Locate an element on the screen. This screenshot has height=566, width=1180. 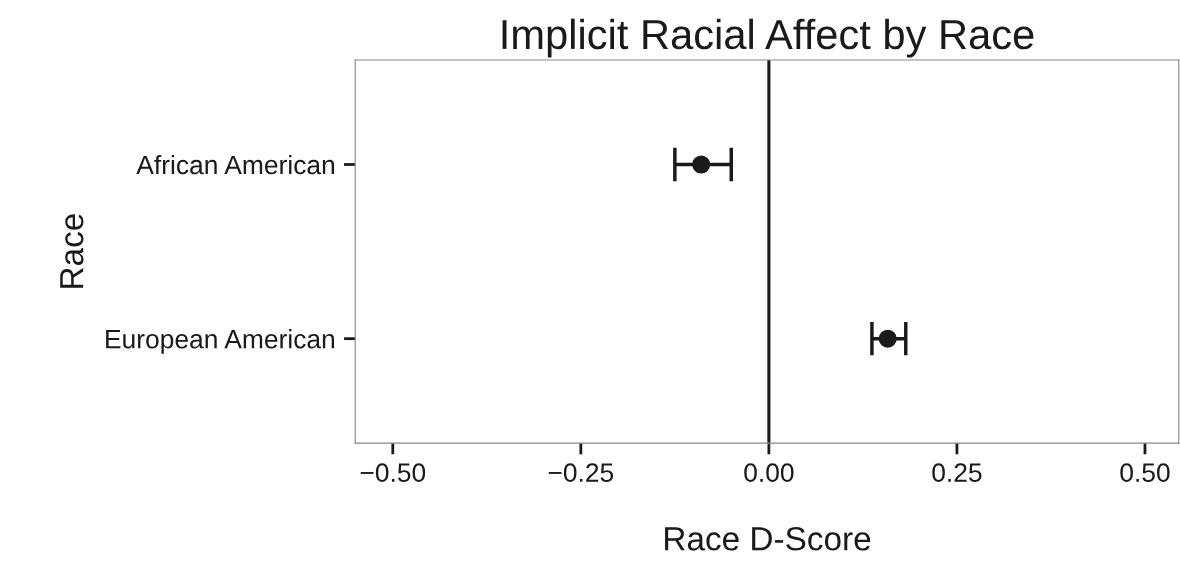
y-axis-title: Race is located at coordinates (72, 251).